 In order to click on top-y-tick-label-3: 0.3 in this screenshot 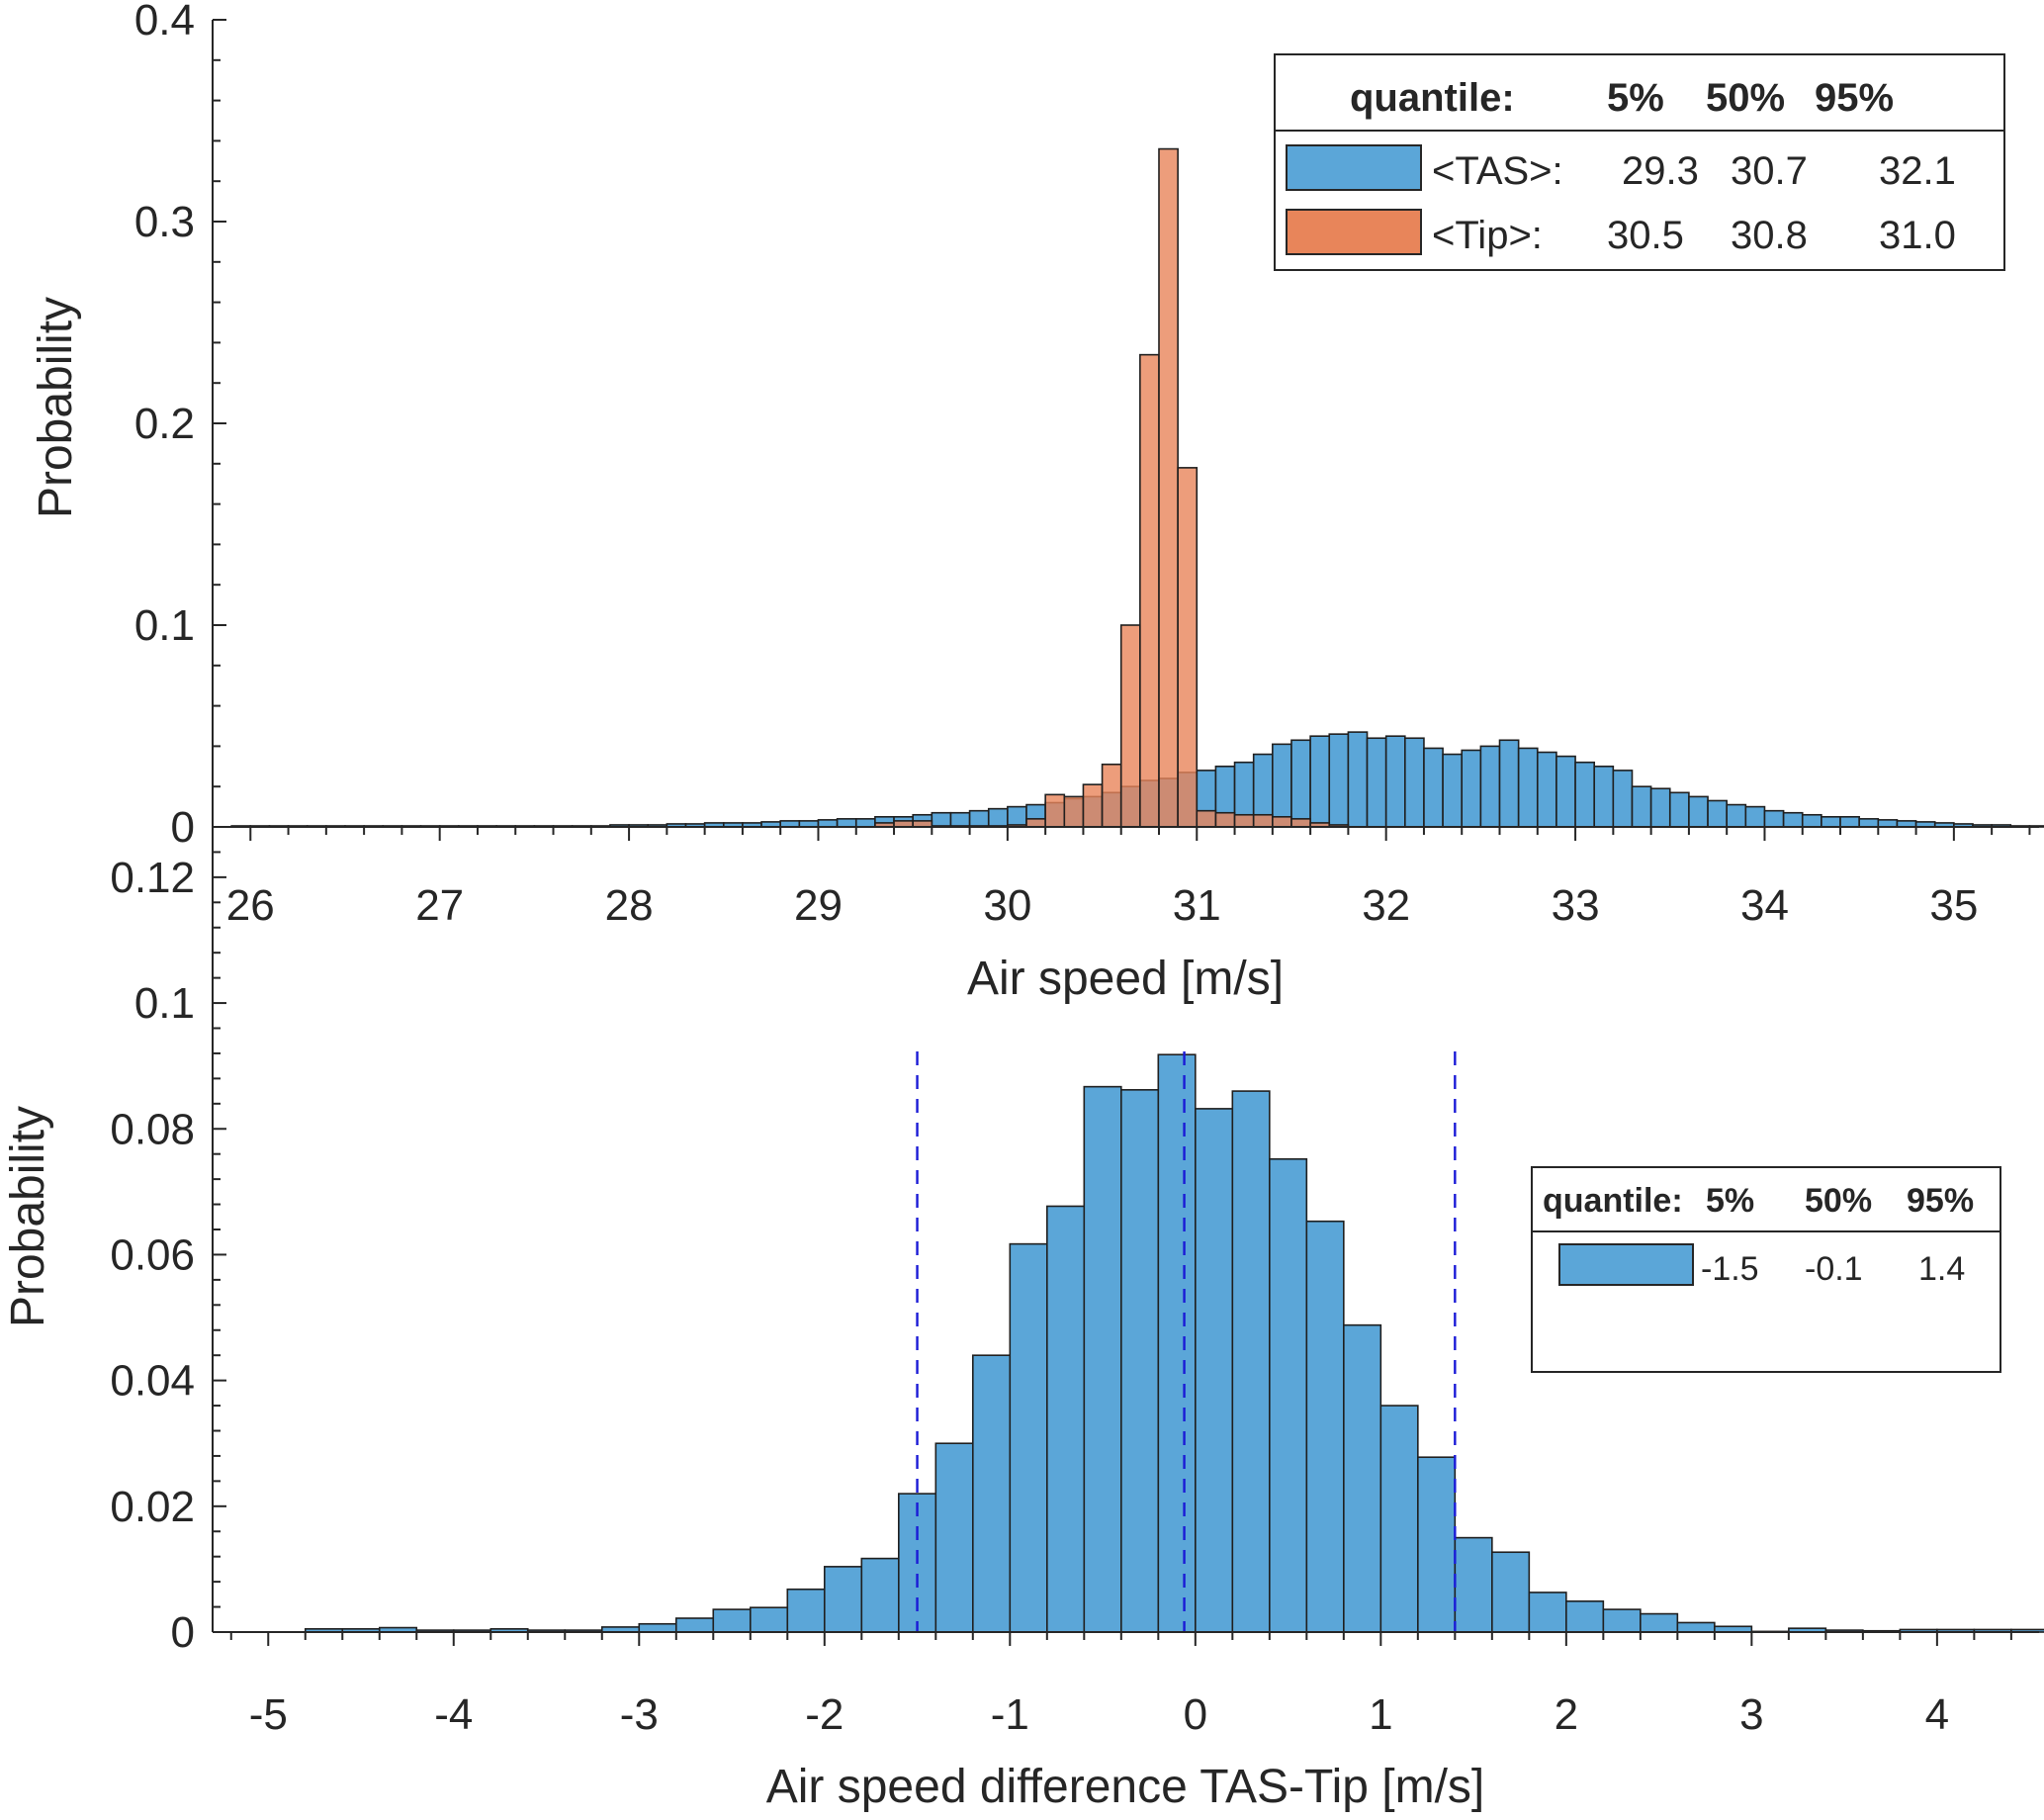, I will do `click(164, 222)`.